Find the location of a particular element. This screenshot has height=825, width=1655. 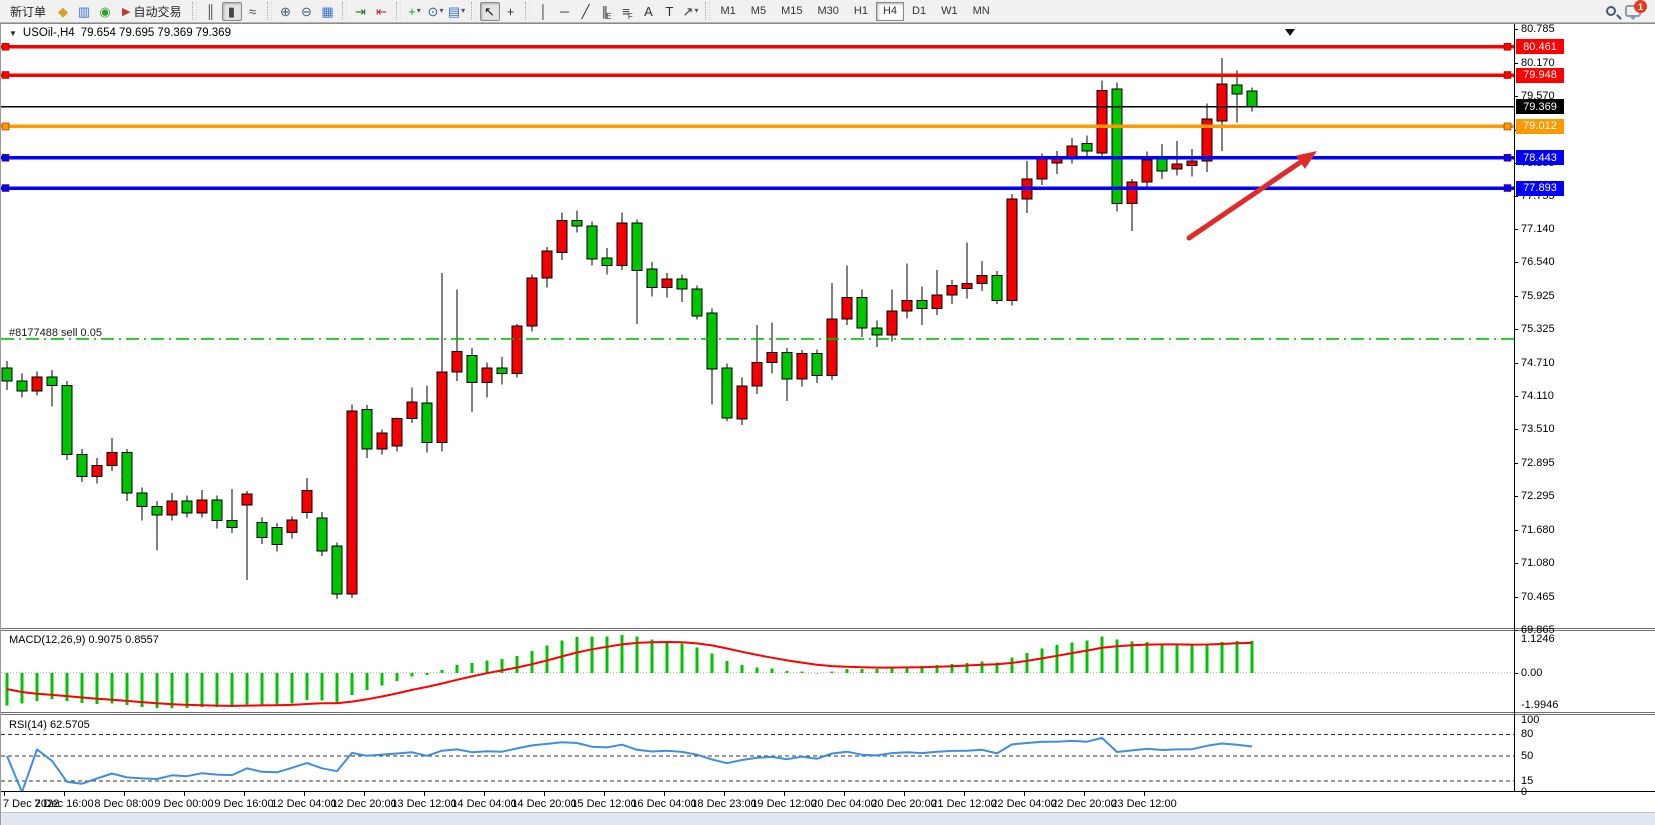

macd-pane-separator is located at coordinates (828, 629).